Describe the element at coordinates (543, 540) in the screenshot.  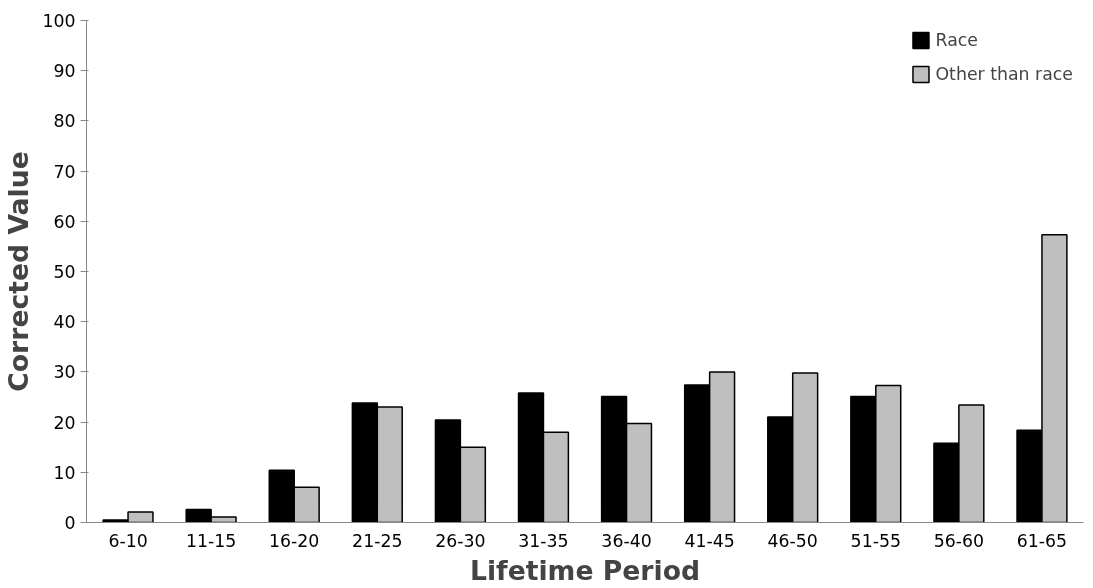
I see `x-tick-label: 31-35` at that location.